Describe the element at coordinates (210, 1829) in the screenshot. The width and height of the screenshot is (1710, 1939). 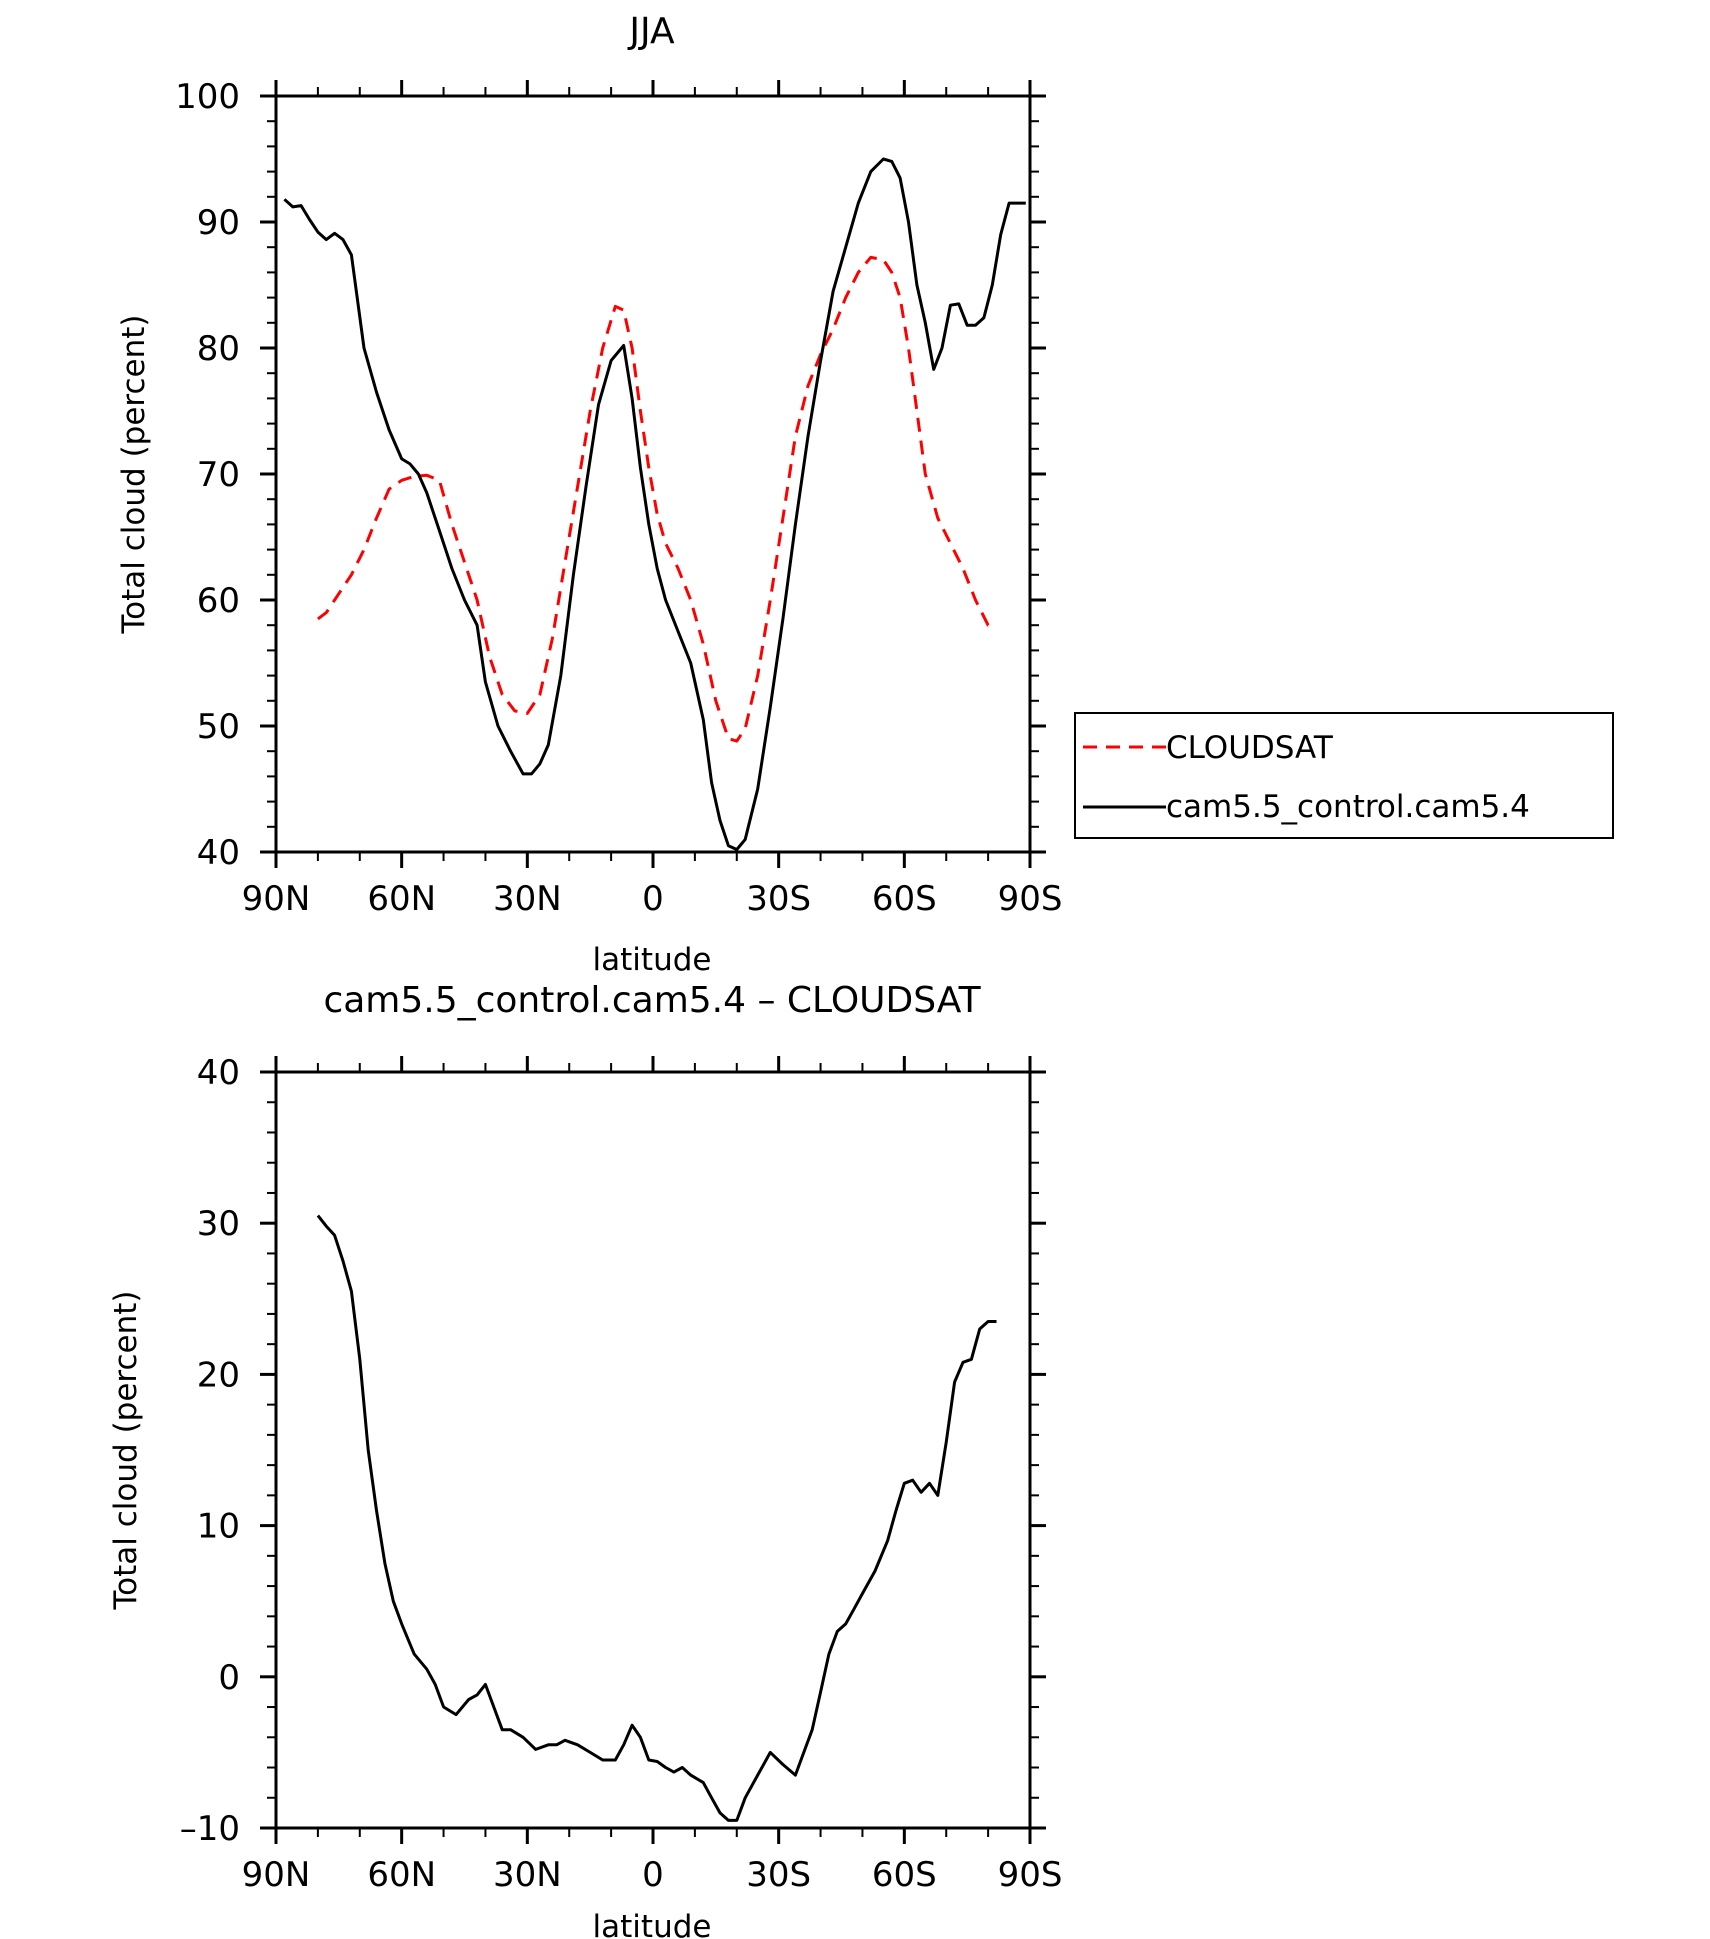
I see `y-tick-label: –10` at that location.